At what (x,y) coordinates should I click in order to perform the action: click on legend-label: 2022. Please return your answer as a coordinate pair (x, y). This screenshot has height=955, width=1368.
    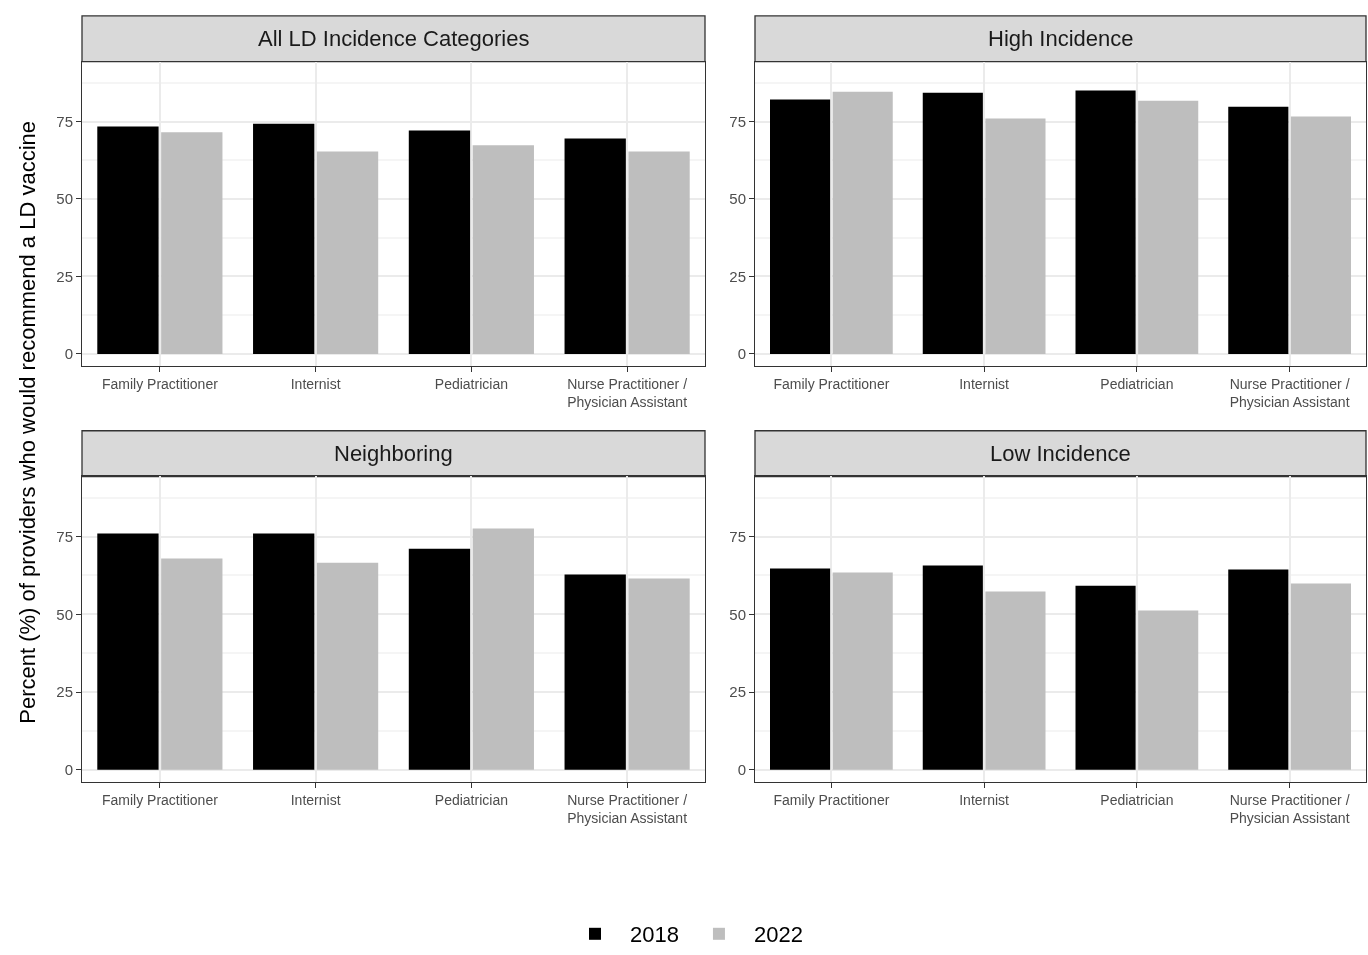
    Looking at the image, I should click on (778, 935).